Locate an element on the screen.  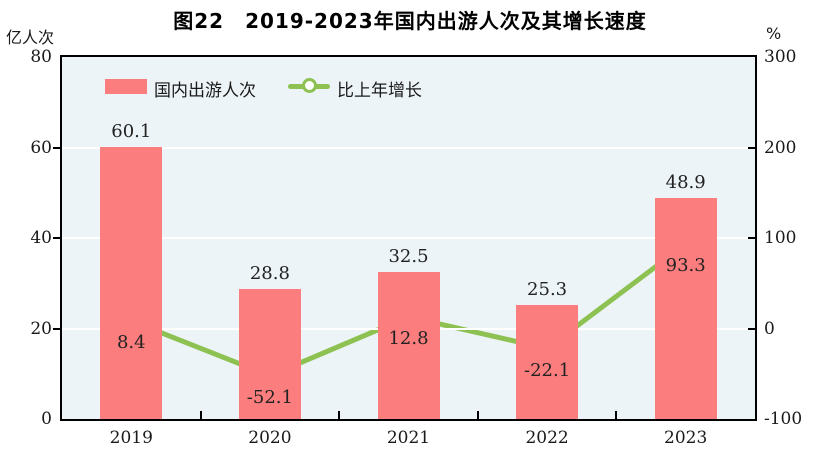
line-value-label: -22.1 is located at coordinates (547, 370).